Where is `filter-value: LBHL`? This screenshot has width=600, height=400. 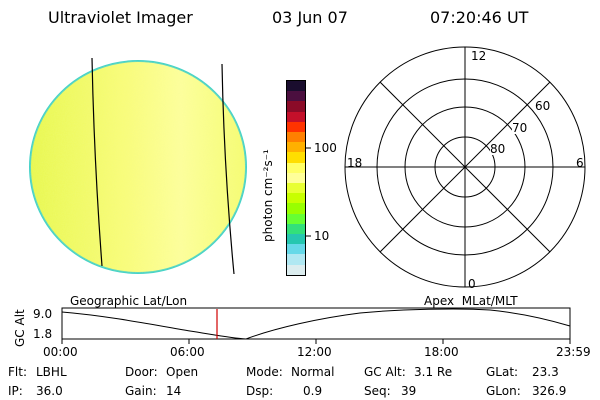 filter-value: LBHL is located at coordinates (51, 372).